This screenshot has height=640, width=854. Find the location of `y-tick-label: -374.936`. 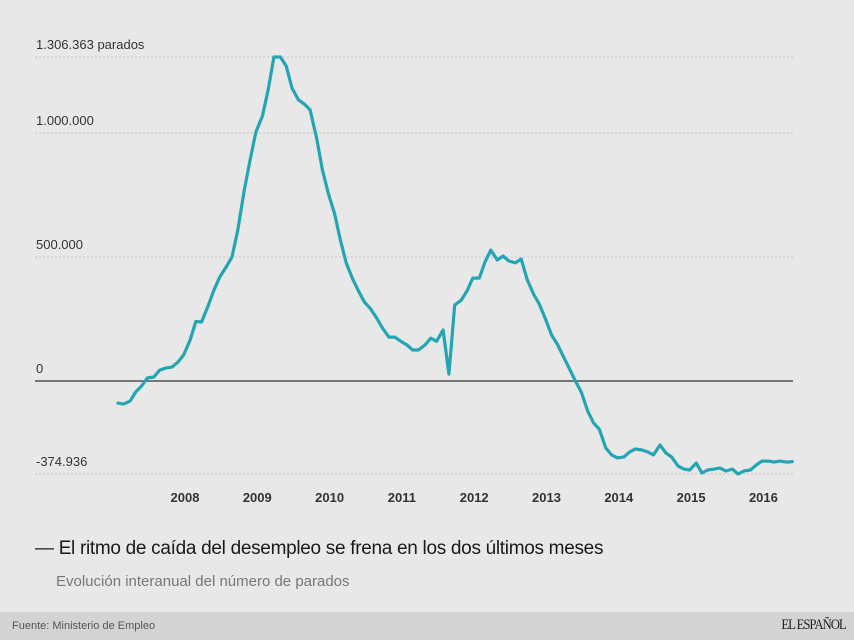

y-tick-label: -374.936 is located at coordinates (61, 461).